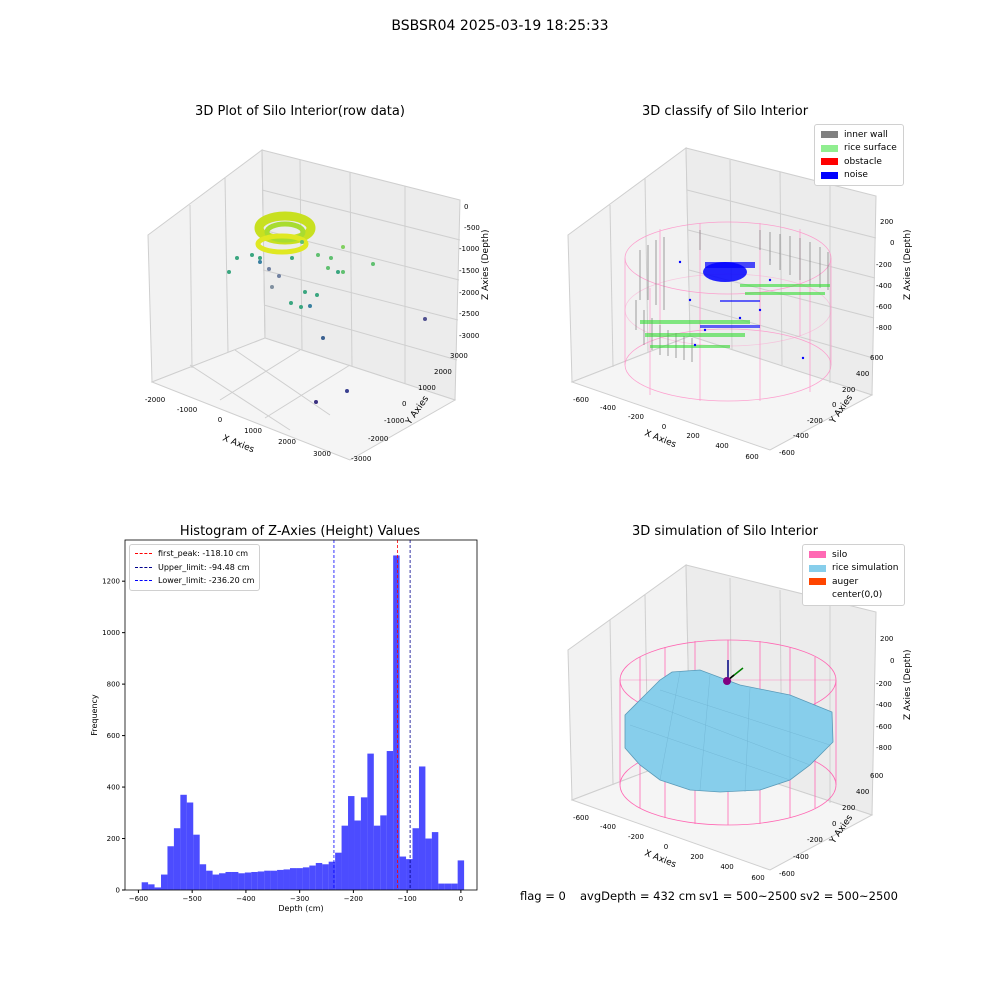 This screenshot has height=1000, width=1000. I want to click on simulation-ztick: -200, so click(884, 684).